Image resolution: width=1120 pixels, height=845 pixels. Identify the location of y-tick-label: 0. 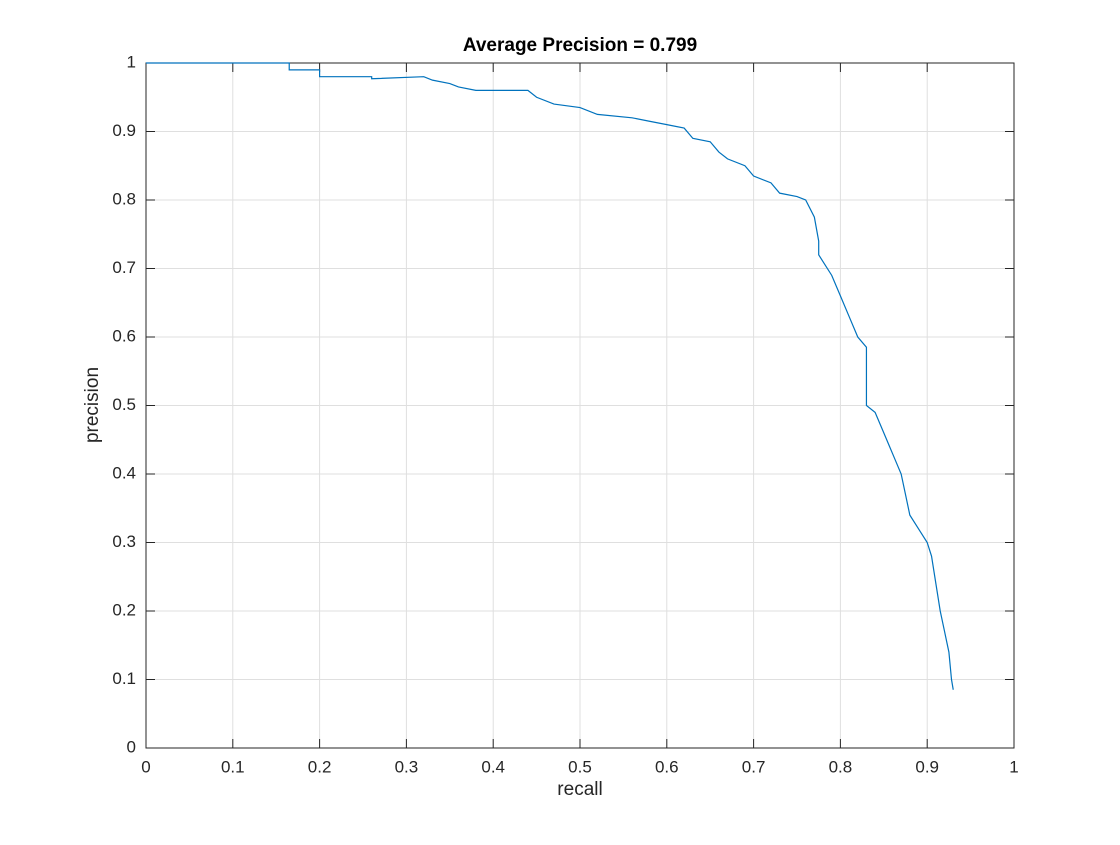
(131, 746).